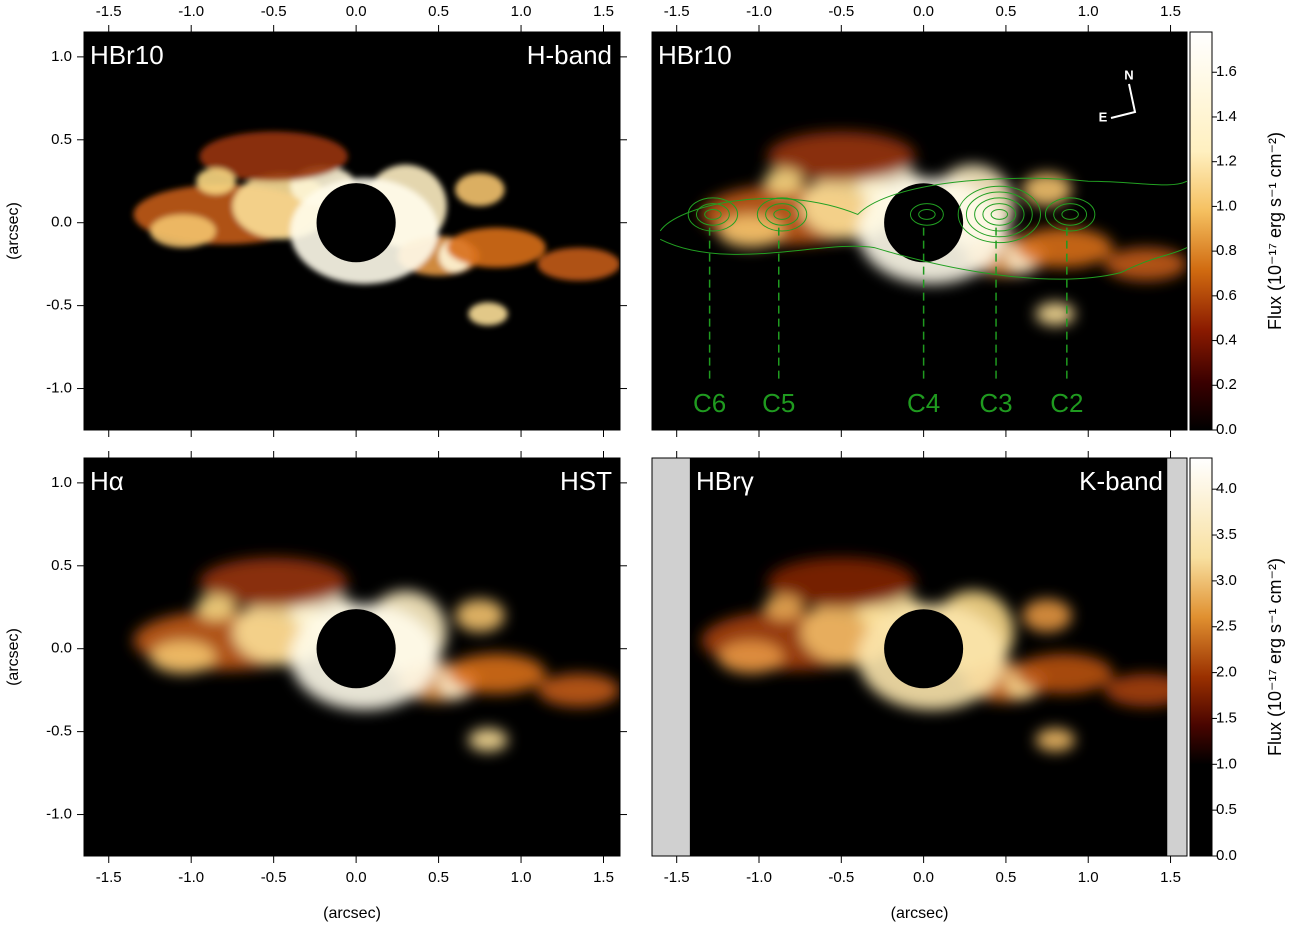 The height and width of the screenshot is (926, 1290). I want to click on contours, so click(923, 228).